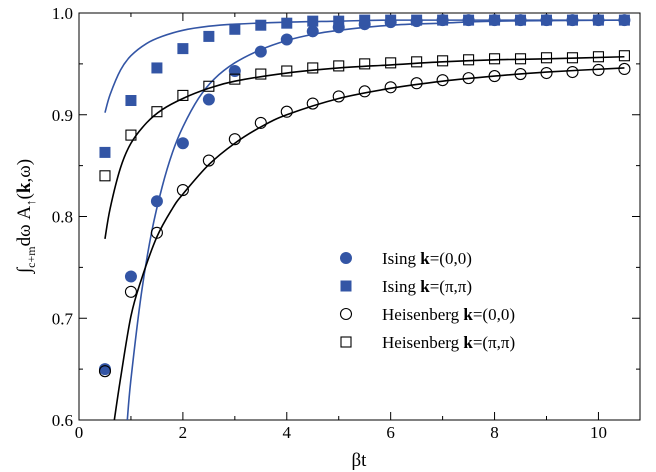 The width and height of the screenshot is (656, 472). Describe the element at coordinates (390, 432) in the screenshot. I see `x-tick-label: 6` at that location.